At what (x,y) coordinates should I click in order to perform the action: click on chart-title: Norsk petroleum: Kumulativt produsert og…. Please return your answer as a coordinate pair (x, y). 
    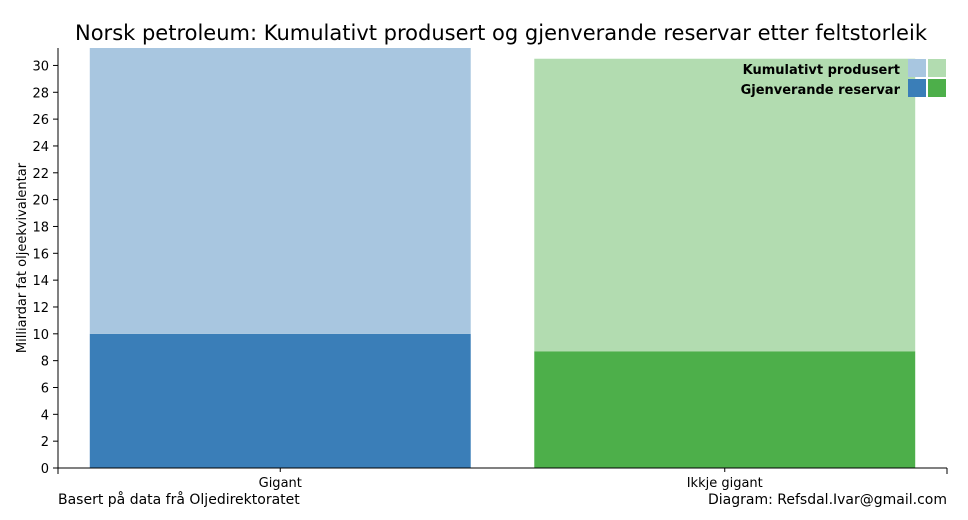
    Looking at the image, I should click on (501, 33).